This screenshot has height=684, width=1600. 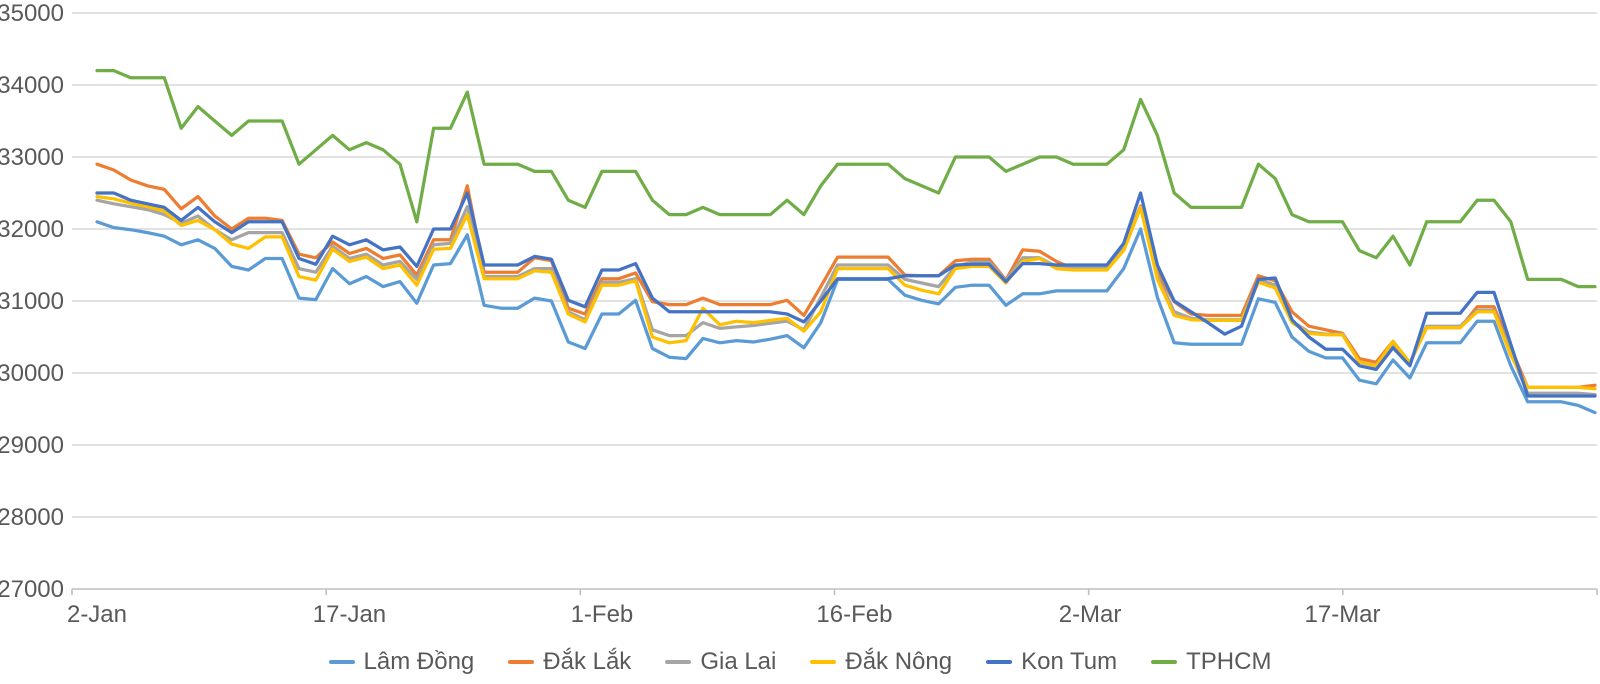 What do you see at coordinates (999, 662) in the screenshot?
I see `legend-swatch-kon-tum-icon` at bounding box center [999, 662].